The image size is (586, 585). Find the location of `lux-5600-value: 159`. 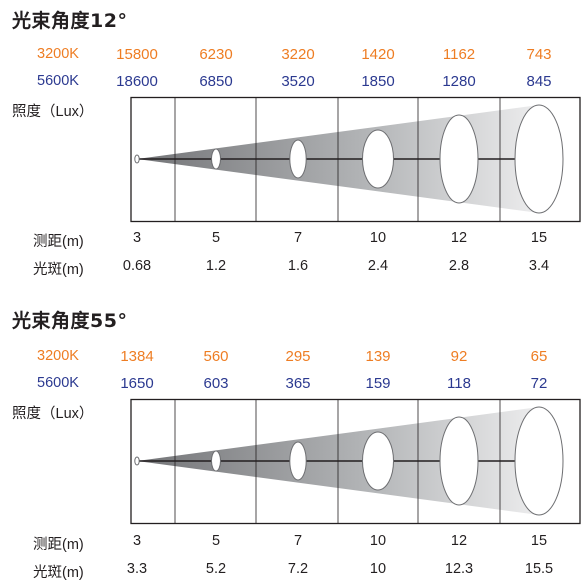

lux-5600-value: 159 is located at coordinates (378, 383).